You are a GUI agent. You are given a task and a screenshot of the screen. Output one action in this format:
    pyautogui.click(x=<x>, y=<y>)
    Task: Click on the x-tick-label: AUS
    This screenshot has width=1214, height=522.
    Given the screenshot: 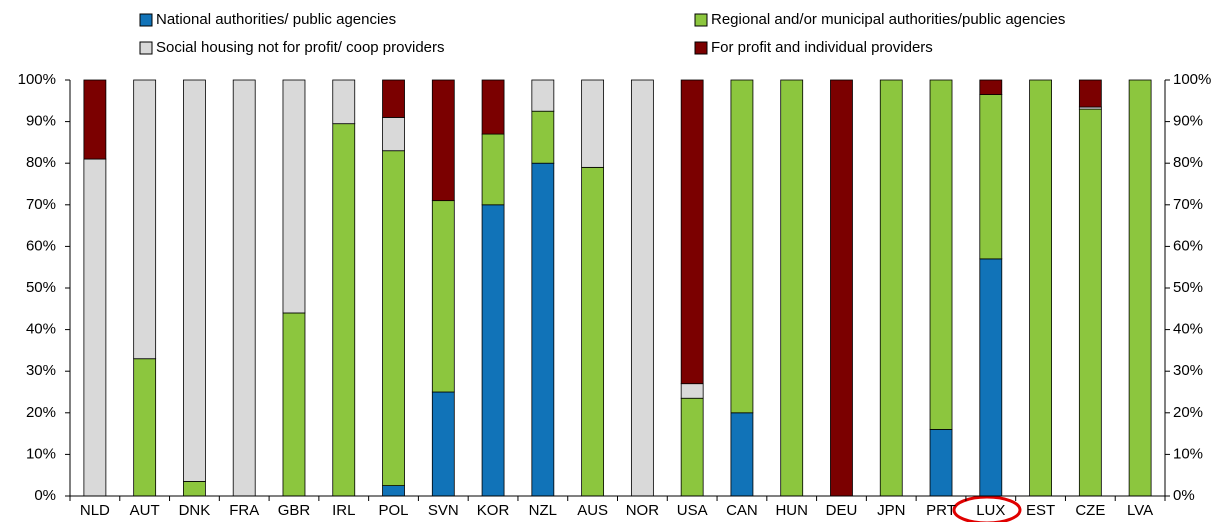 What is the action you would take?
    pyautogui.click(x=592, y=510)
    